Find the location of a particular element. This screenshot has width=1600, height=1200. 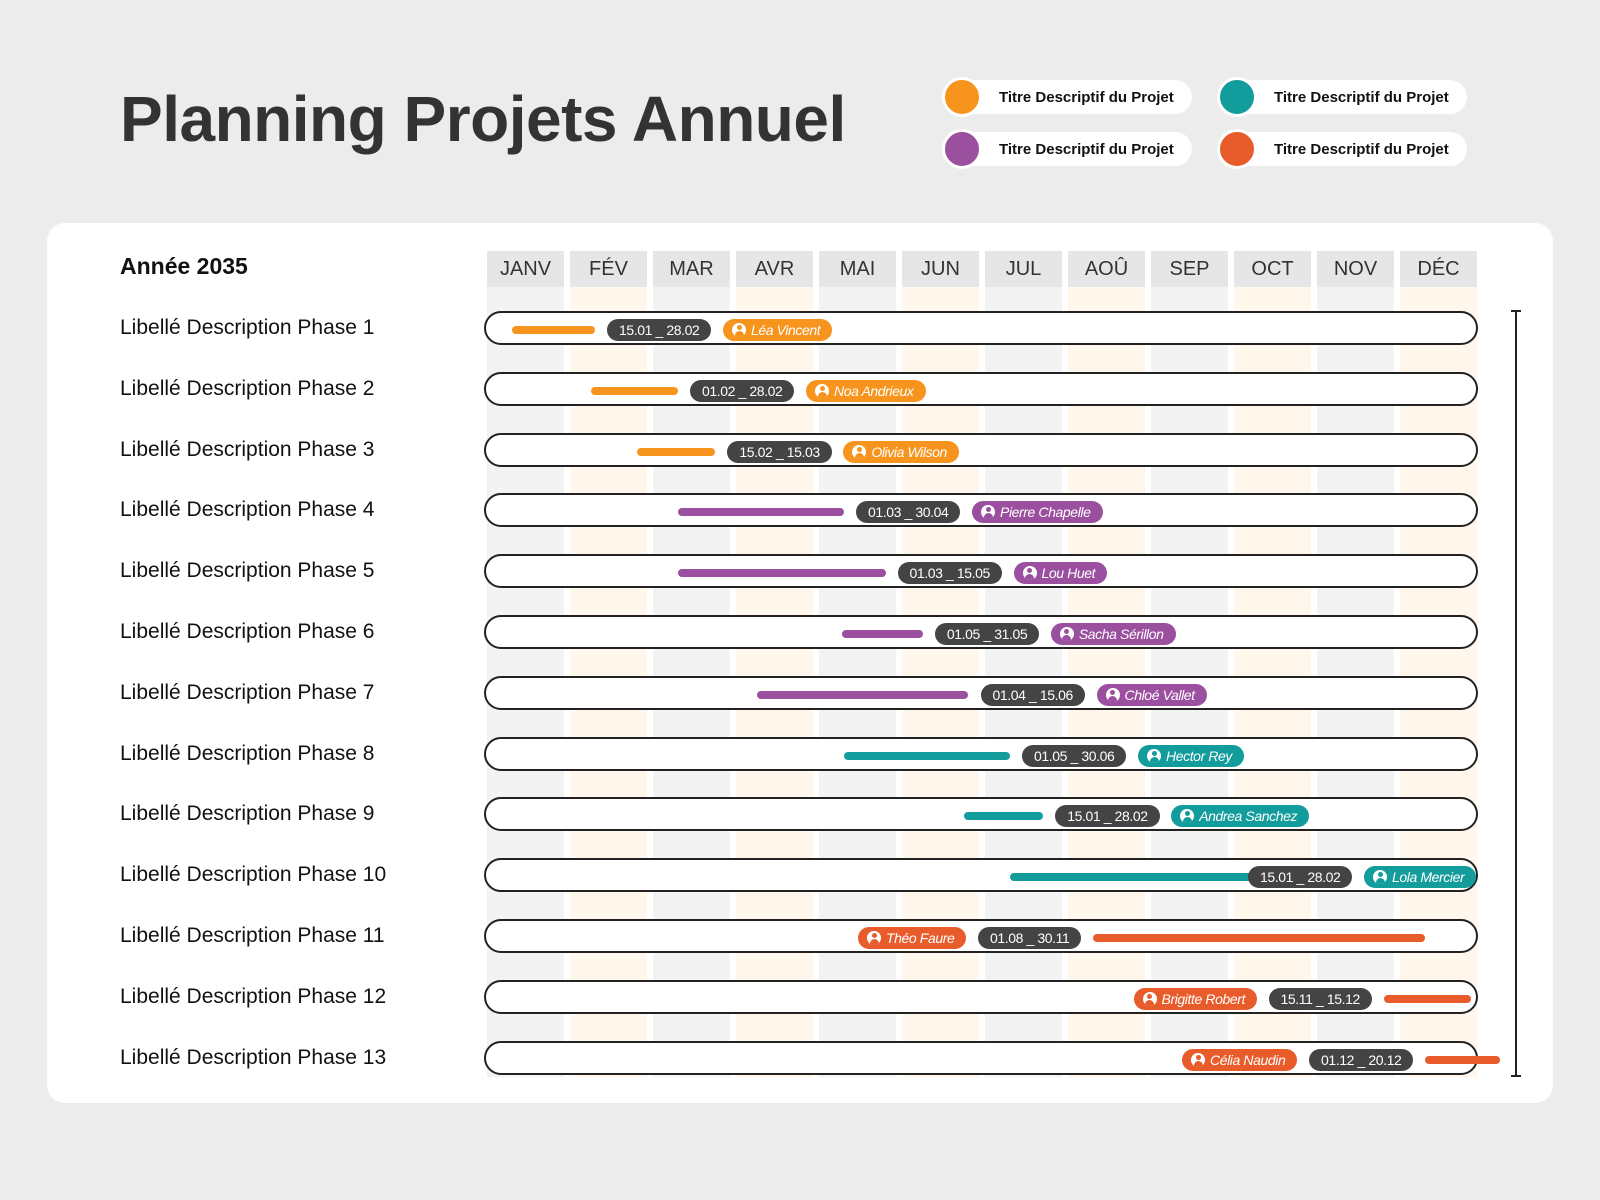

gantt-row: 15.11 _ 15.12 Brigitte Robert is located at coordinates (981, 996).